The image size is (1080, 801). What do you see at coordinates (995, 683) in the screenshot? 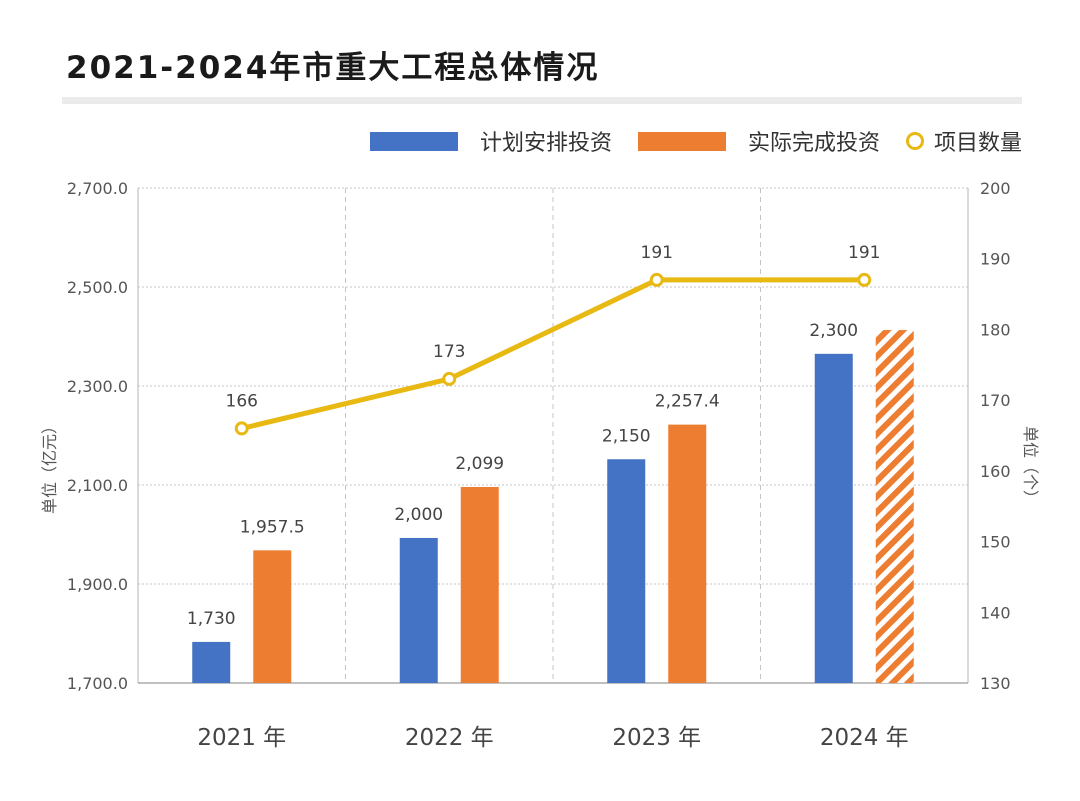
I see `y-tick-right: 130` at bounding box center [995, 683].